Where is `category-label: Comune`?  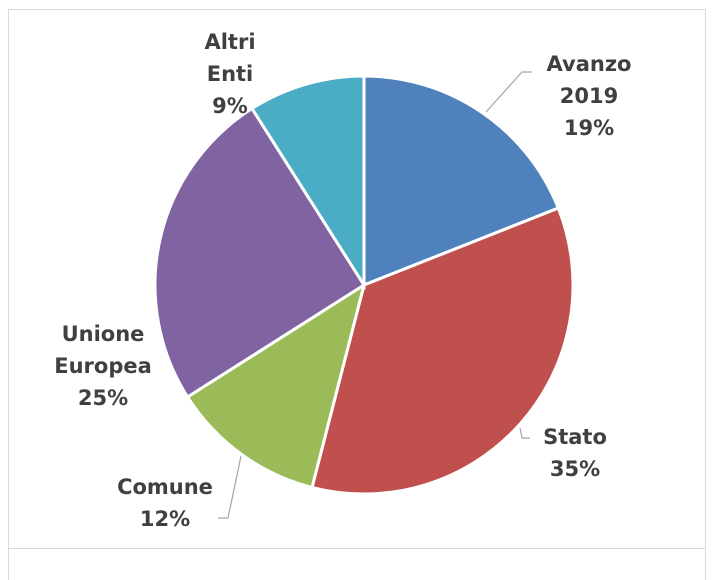 category-label: Comune is located at coordinates (165, 487).